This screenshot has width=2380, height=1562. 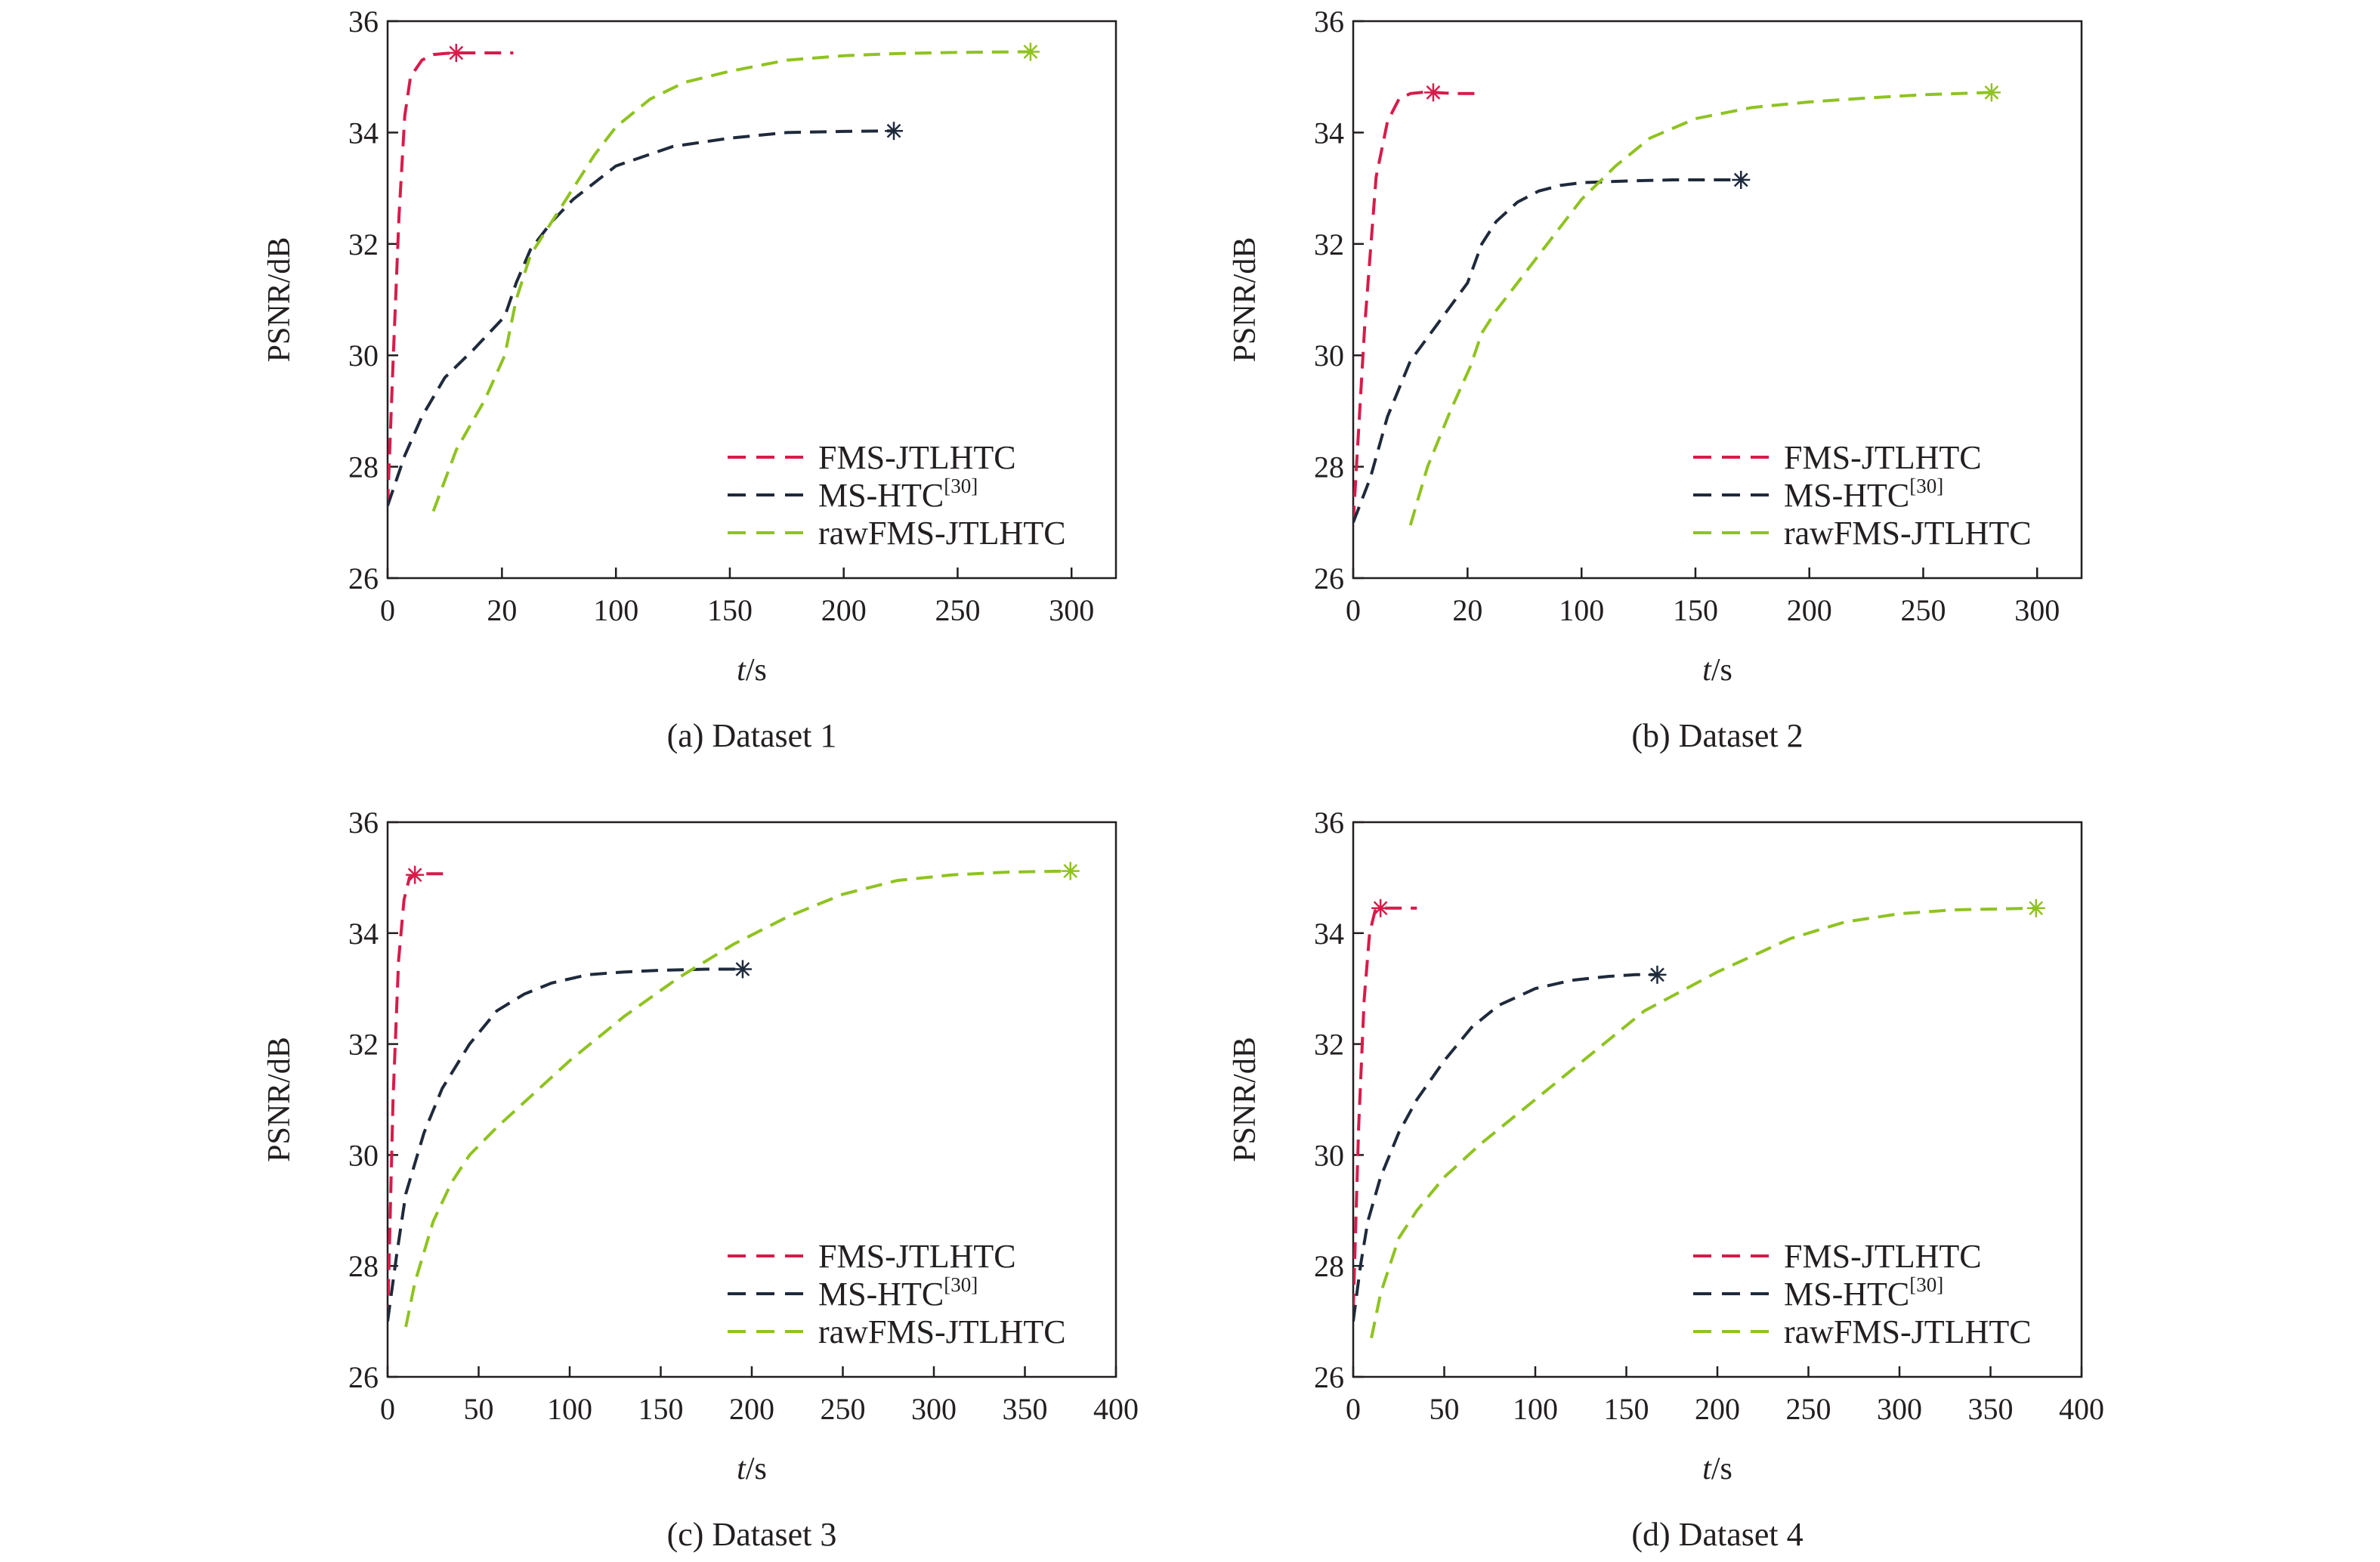 What do you see at coordinates (1116, 1409) in the screenshot?
I see `x-tick-label: 400` at bounding box center [1116, 1409].